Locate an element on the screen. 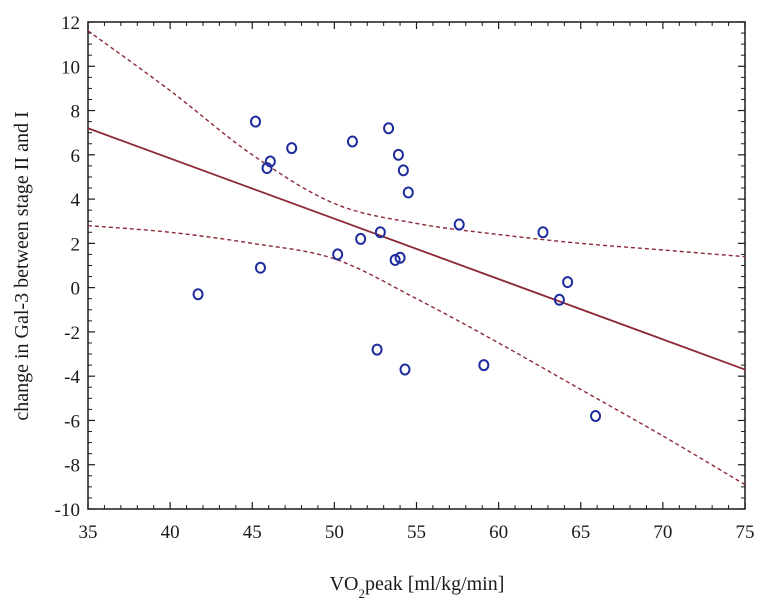 This screenshot has width=765, height=610. x-tick-label: 55 is located at coordinates (416, 532).